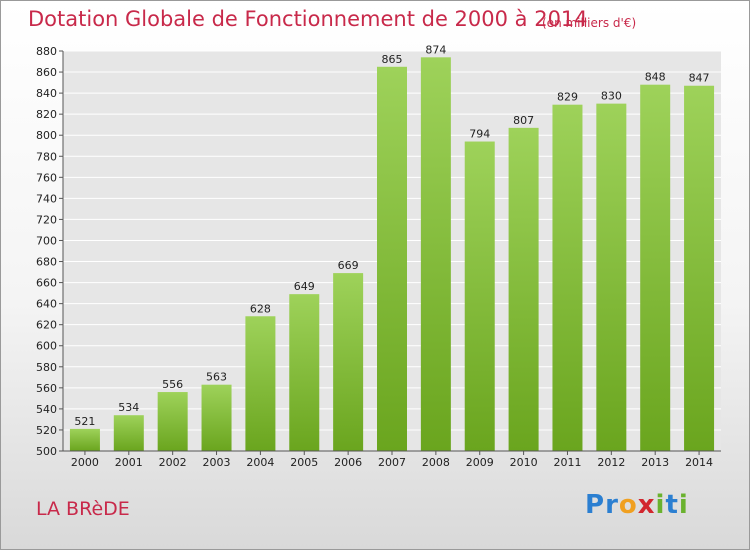 This screenshot has height=550, width=750. I want to click on y-tick-label: 860, so click(46, 72).